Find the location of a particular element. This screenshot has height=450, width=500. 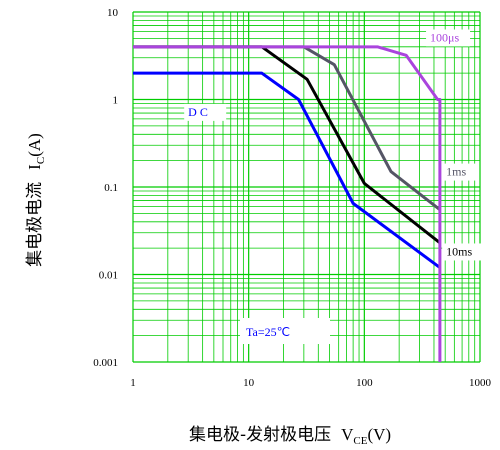

series-label-box-10ms is located at coordinates (462, 252).